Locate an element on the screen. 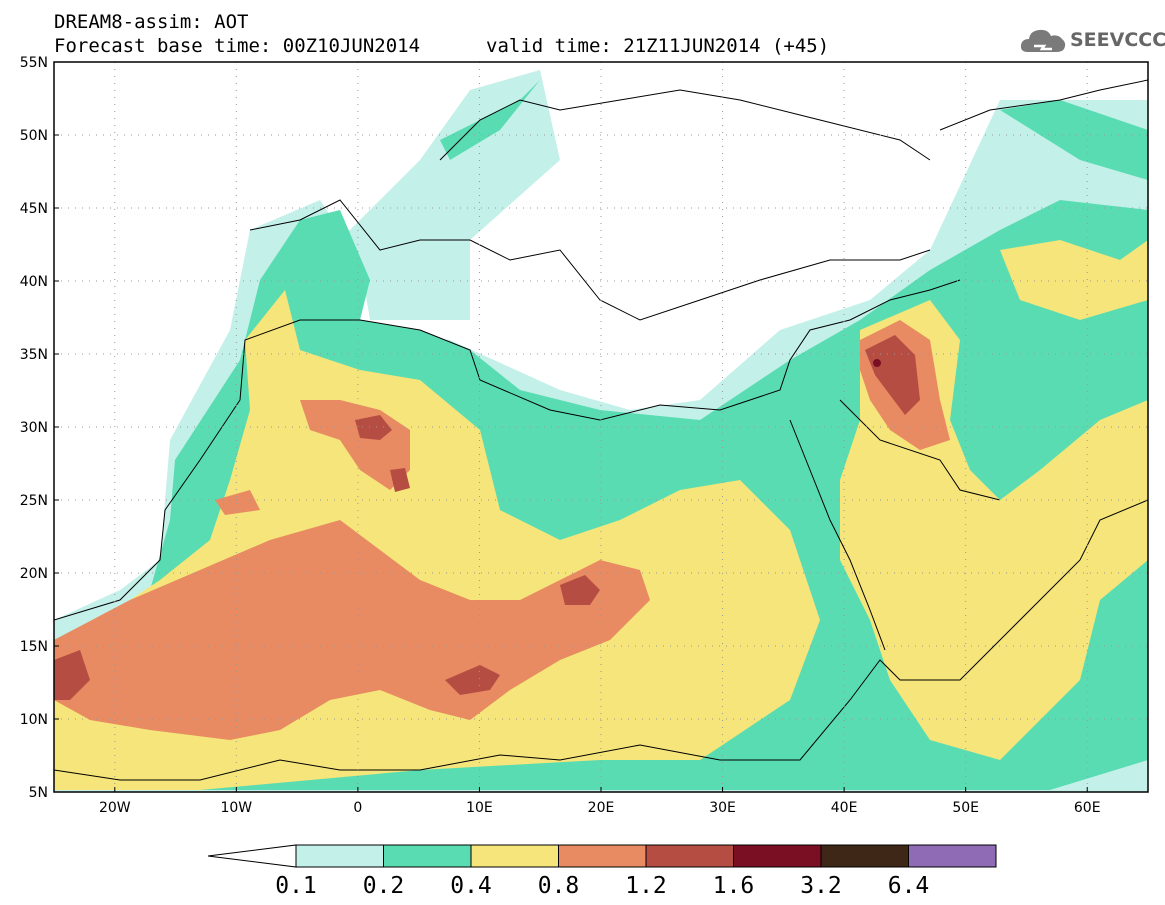 This screenshot has height=905, width=1165. lon-tick-label: 50E is located at coordinates (965, 808).